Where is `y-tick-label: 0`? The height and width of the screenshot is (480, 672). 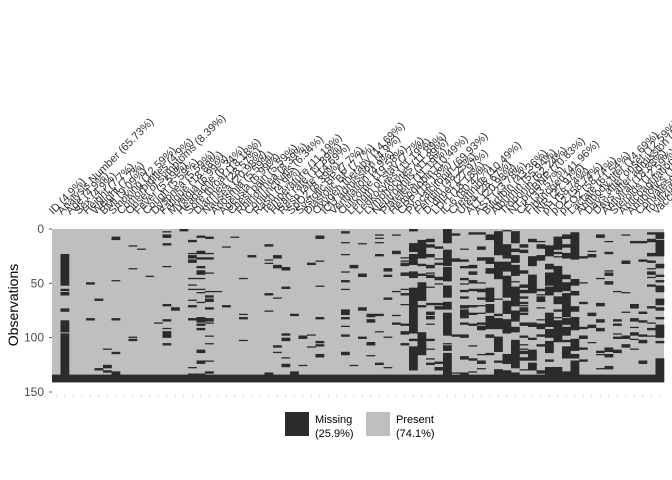 y-tick-label: 0 is located at coordinates (40, 229).